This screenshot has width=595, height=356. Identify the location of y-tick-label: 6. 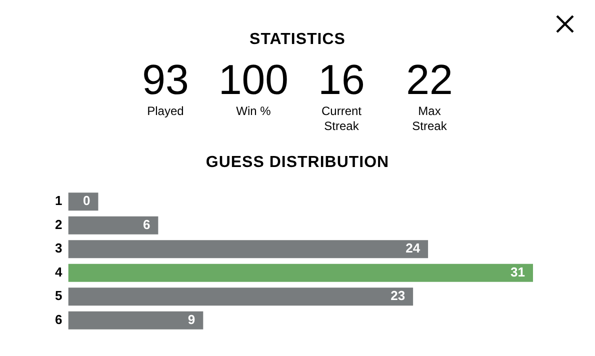
(58, 319).